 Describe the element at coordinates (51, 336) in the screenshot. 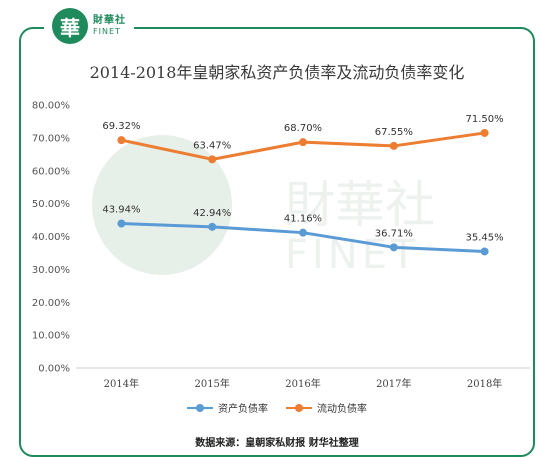

I see `y-tick-label: 10.00%` at that location.